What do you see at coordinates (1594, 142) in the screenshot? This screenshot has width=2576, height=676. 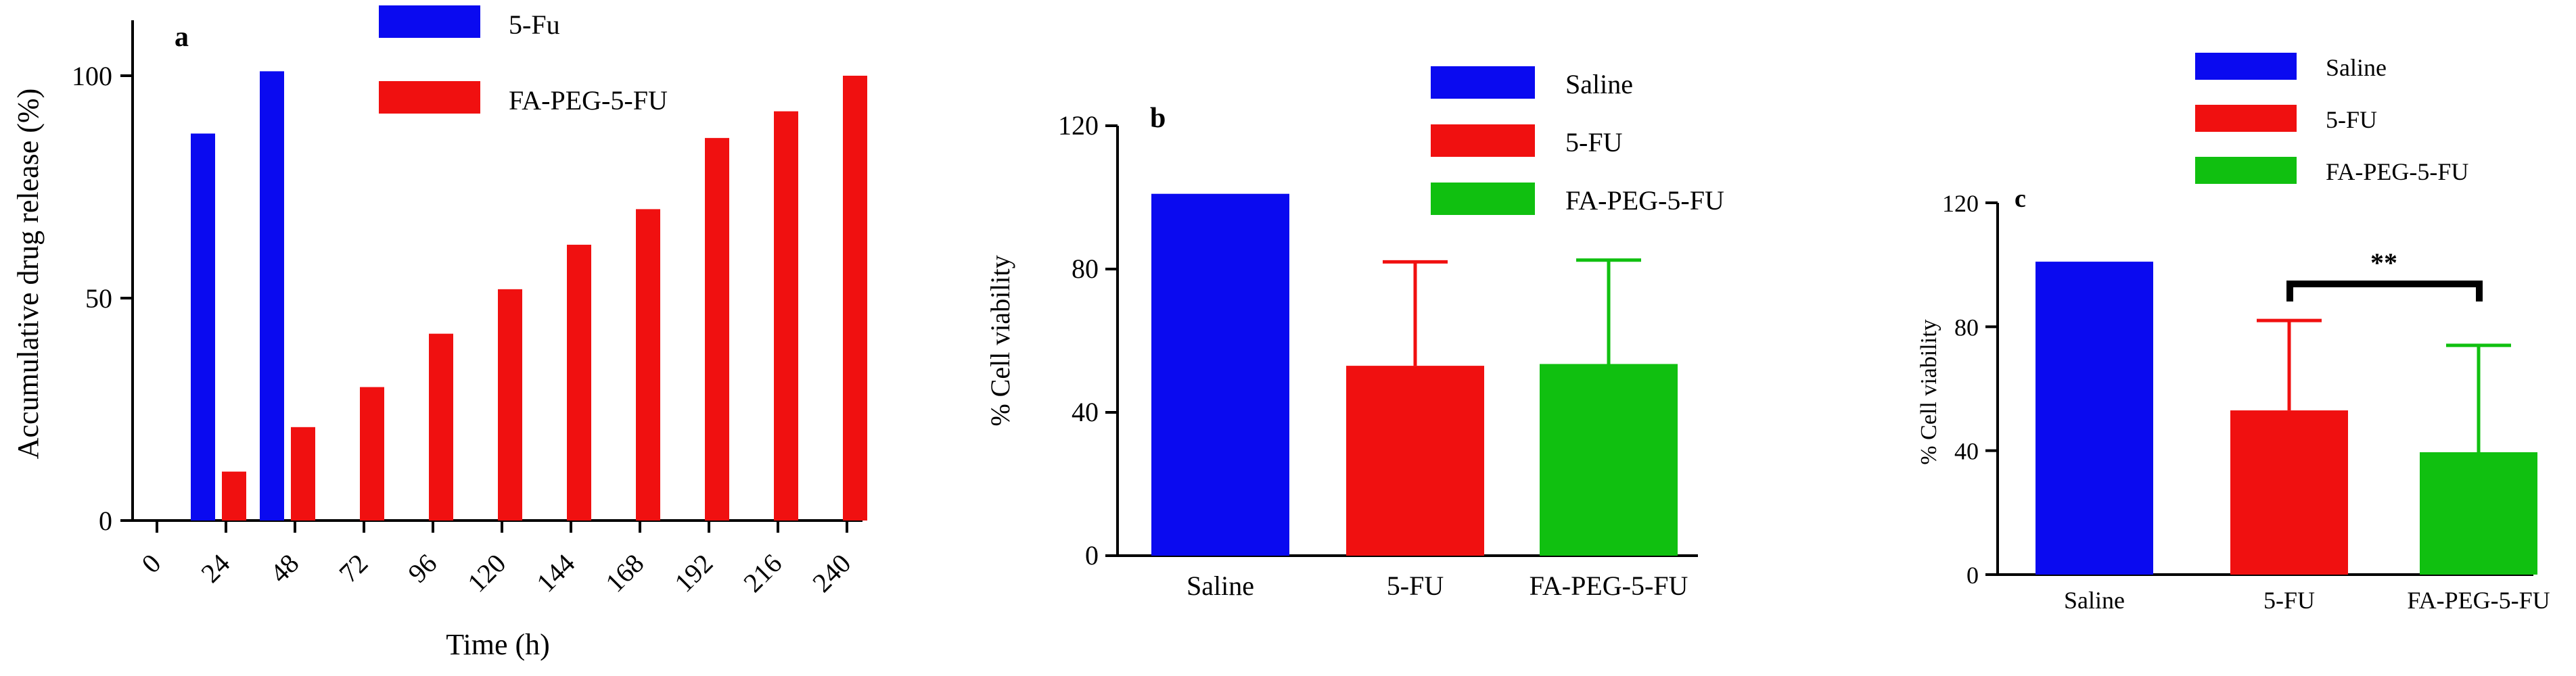 I see `legend-b-label-5fu: 5-FU` at bounding box center [1594, 142].